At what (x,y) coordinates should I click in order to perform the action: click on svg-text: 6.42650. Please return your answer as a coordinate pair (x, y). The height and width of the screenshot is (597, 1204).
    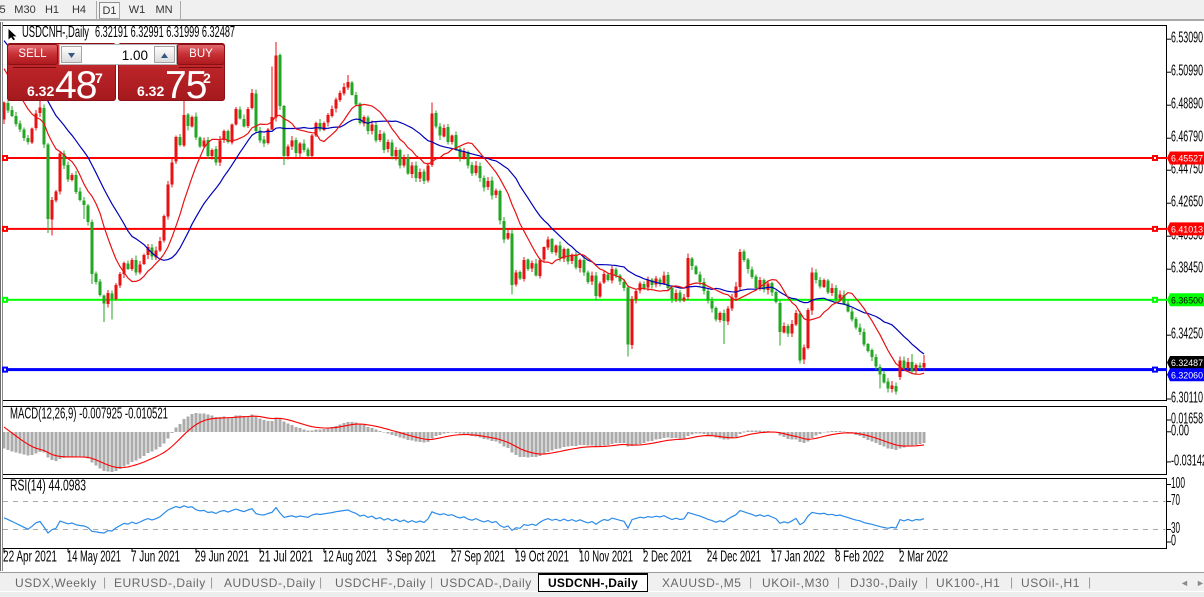
    Looking at the image, I should click on (1187, 202).